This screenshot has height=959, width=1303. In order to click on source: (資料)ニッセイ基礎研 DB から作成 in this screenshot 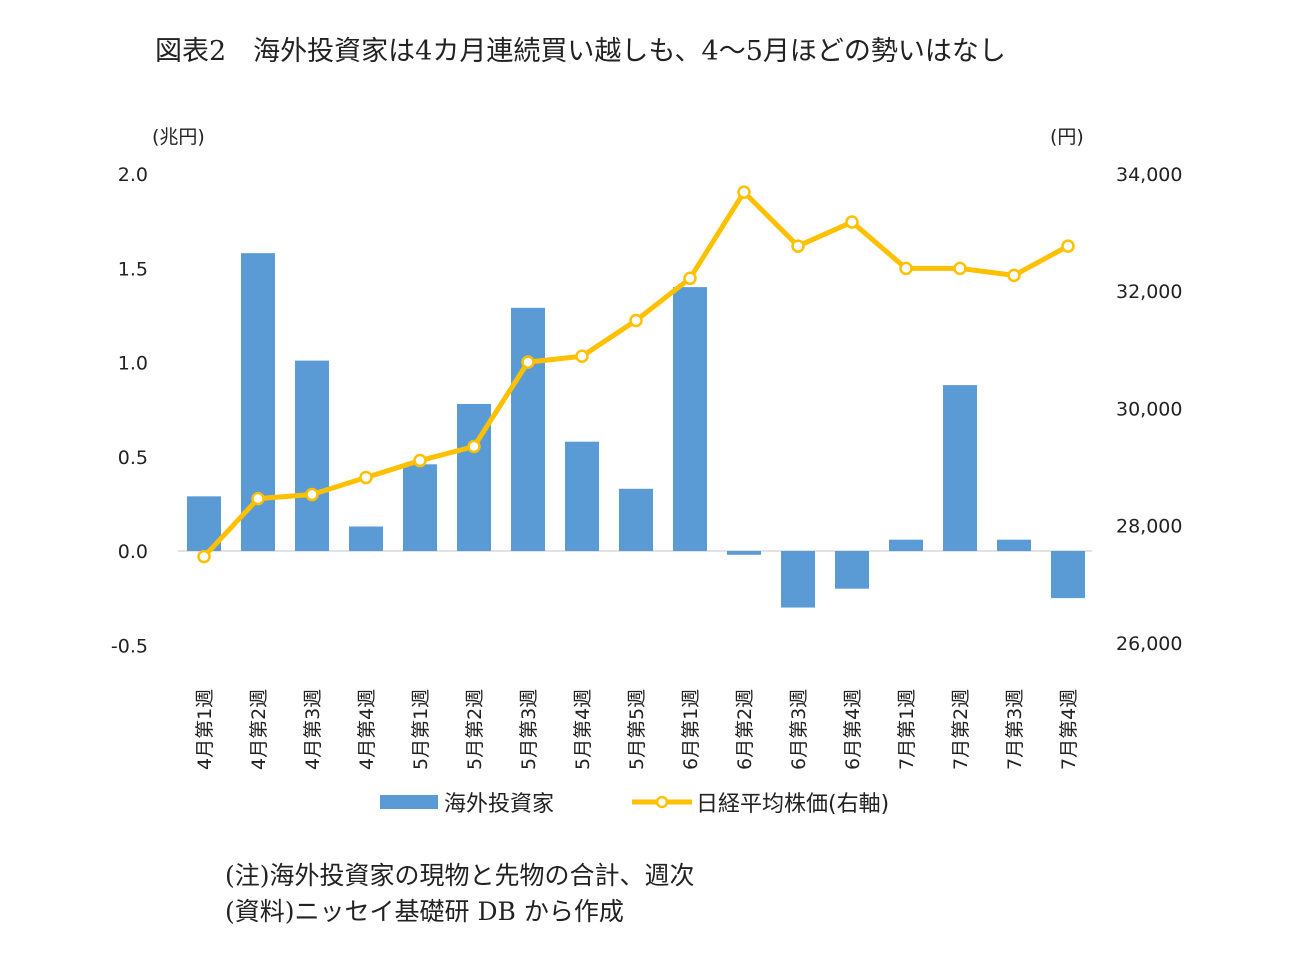, I will do `click(424, 911)`.